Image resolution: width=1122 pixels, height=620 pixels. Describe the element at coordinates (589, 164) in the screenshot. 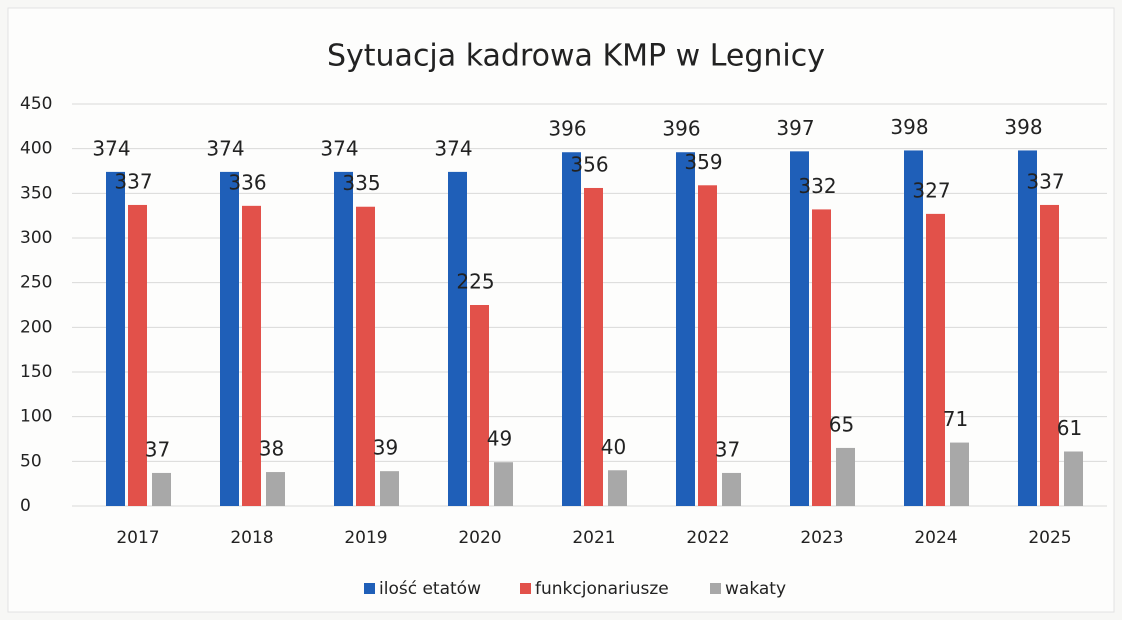

I see `value-label: 356` at that location.